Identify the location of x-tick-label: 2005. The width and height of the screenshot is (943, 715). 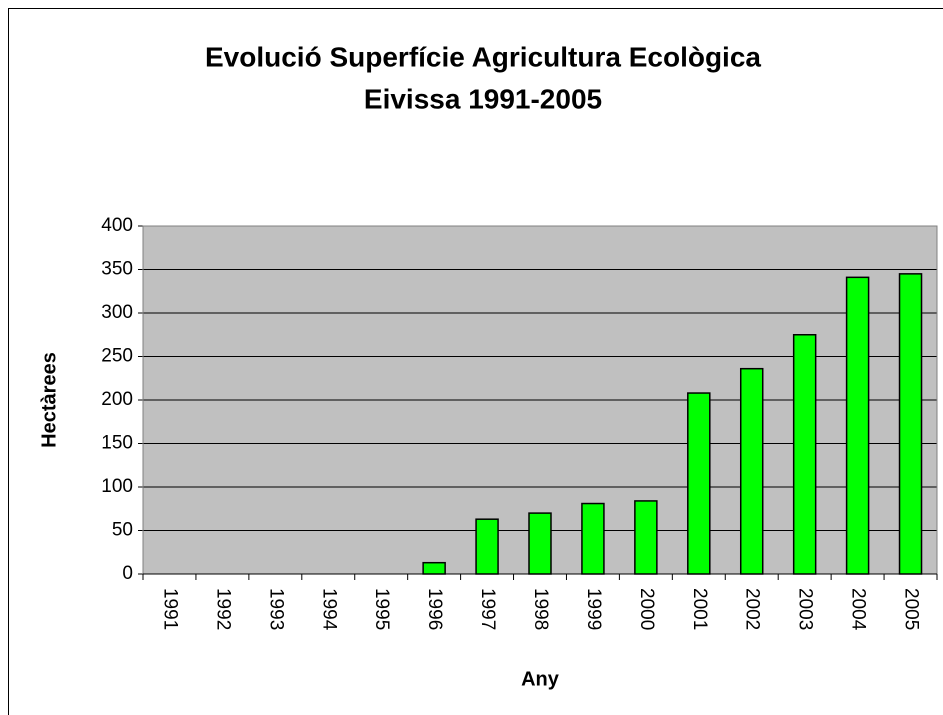
(911, 609).